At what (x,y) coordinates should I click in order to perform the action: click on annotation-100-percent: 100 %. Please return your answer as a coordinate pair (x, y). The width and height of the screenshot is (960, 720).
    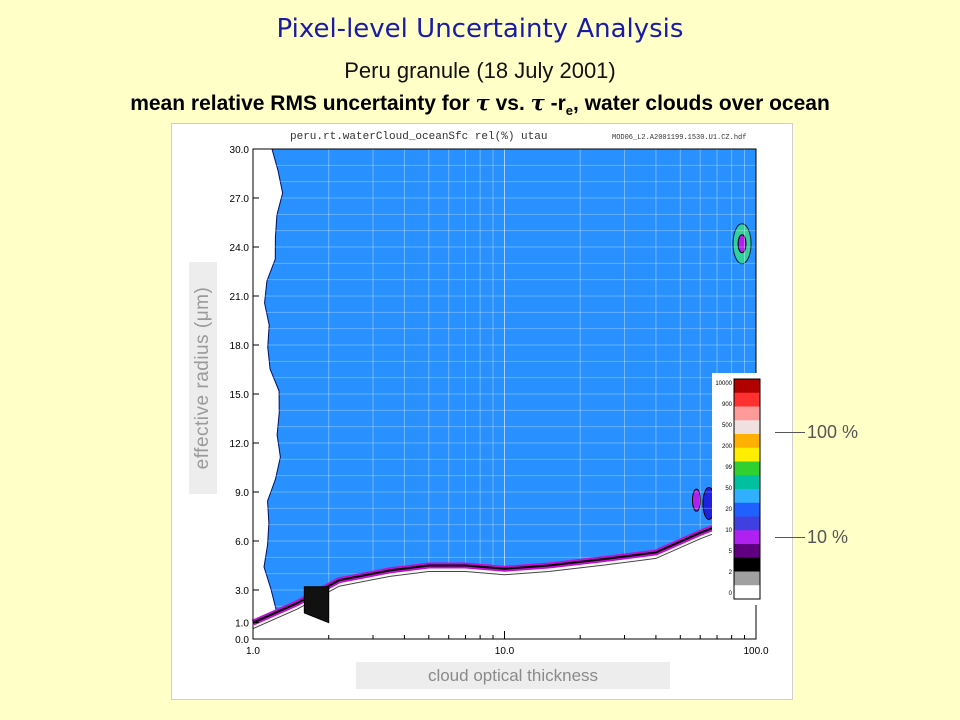
    Looking at the image, I should click on (833, 432).